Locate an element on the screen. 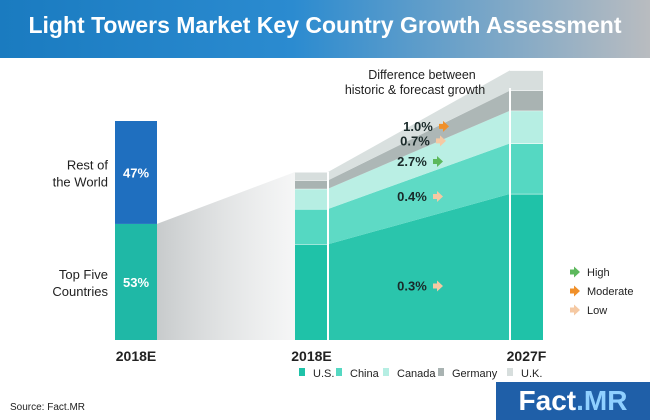 This screenshot has width=650, height=420. bar-2027f-segment-canada is located at coordinates (526, 127).